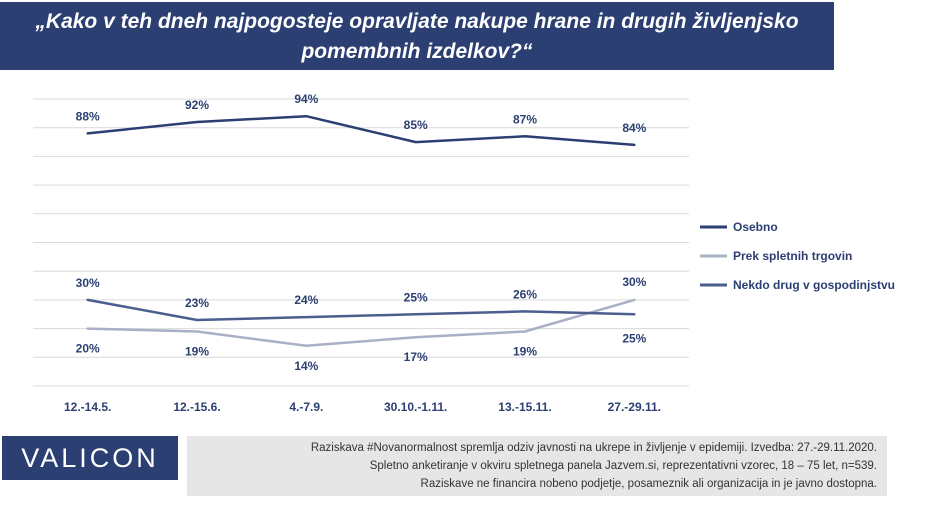 Image resolution: width=935 pixels, height=507 pixels. I want to click on data-label: 23%, so click(197, 303).